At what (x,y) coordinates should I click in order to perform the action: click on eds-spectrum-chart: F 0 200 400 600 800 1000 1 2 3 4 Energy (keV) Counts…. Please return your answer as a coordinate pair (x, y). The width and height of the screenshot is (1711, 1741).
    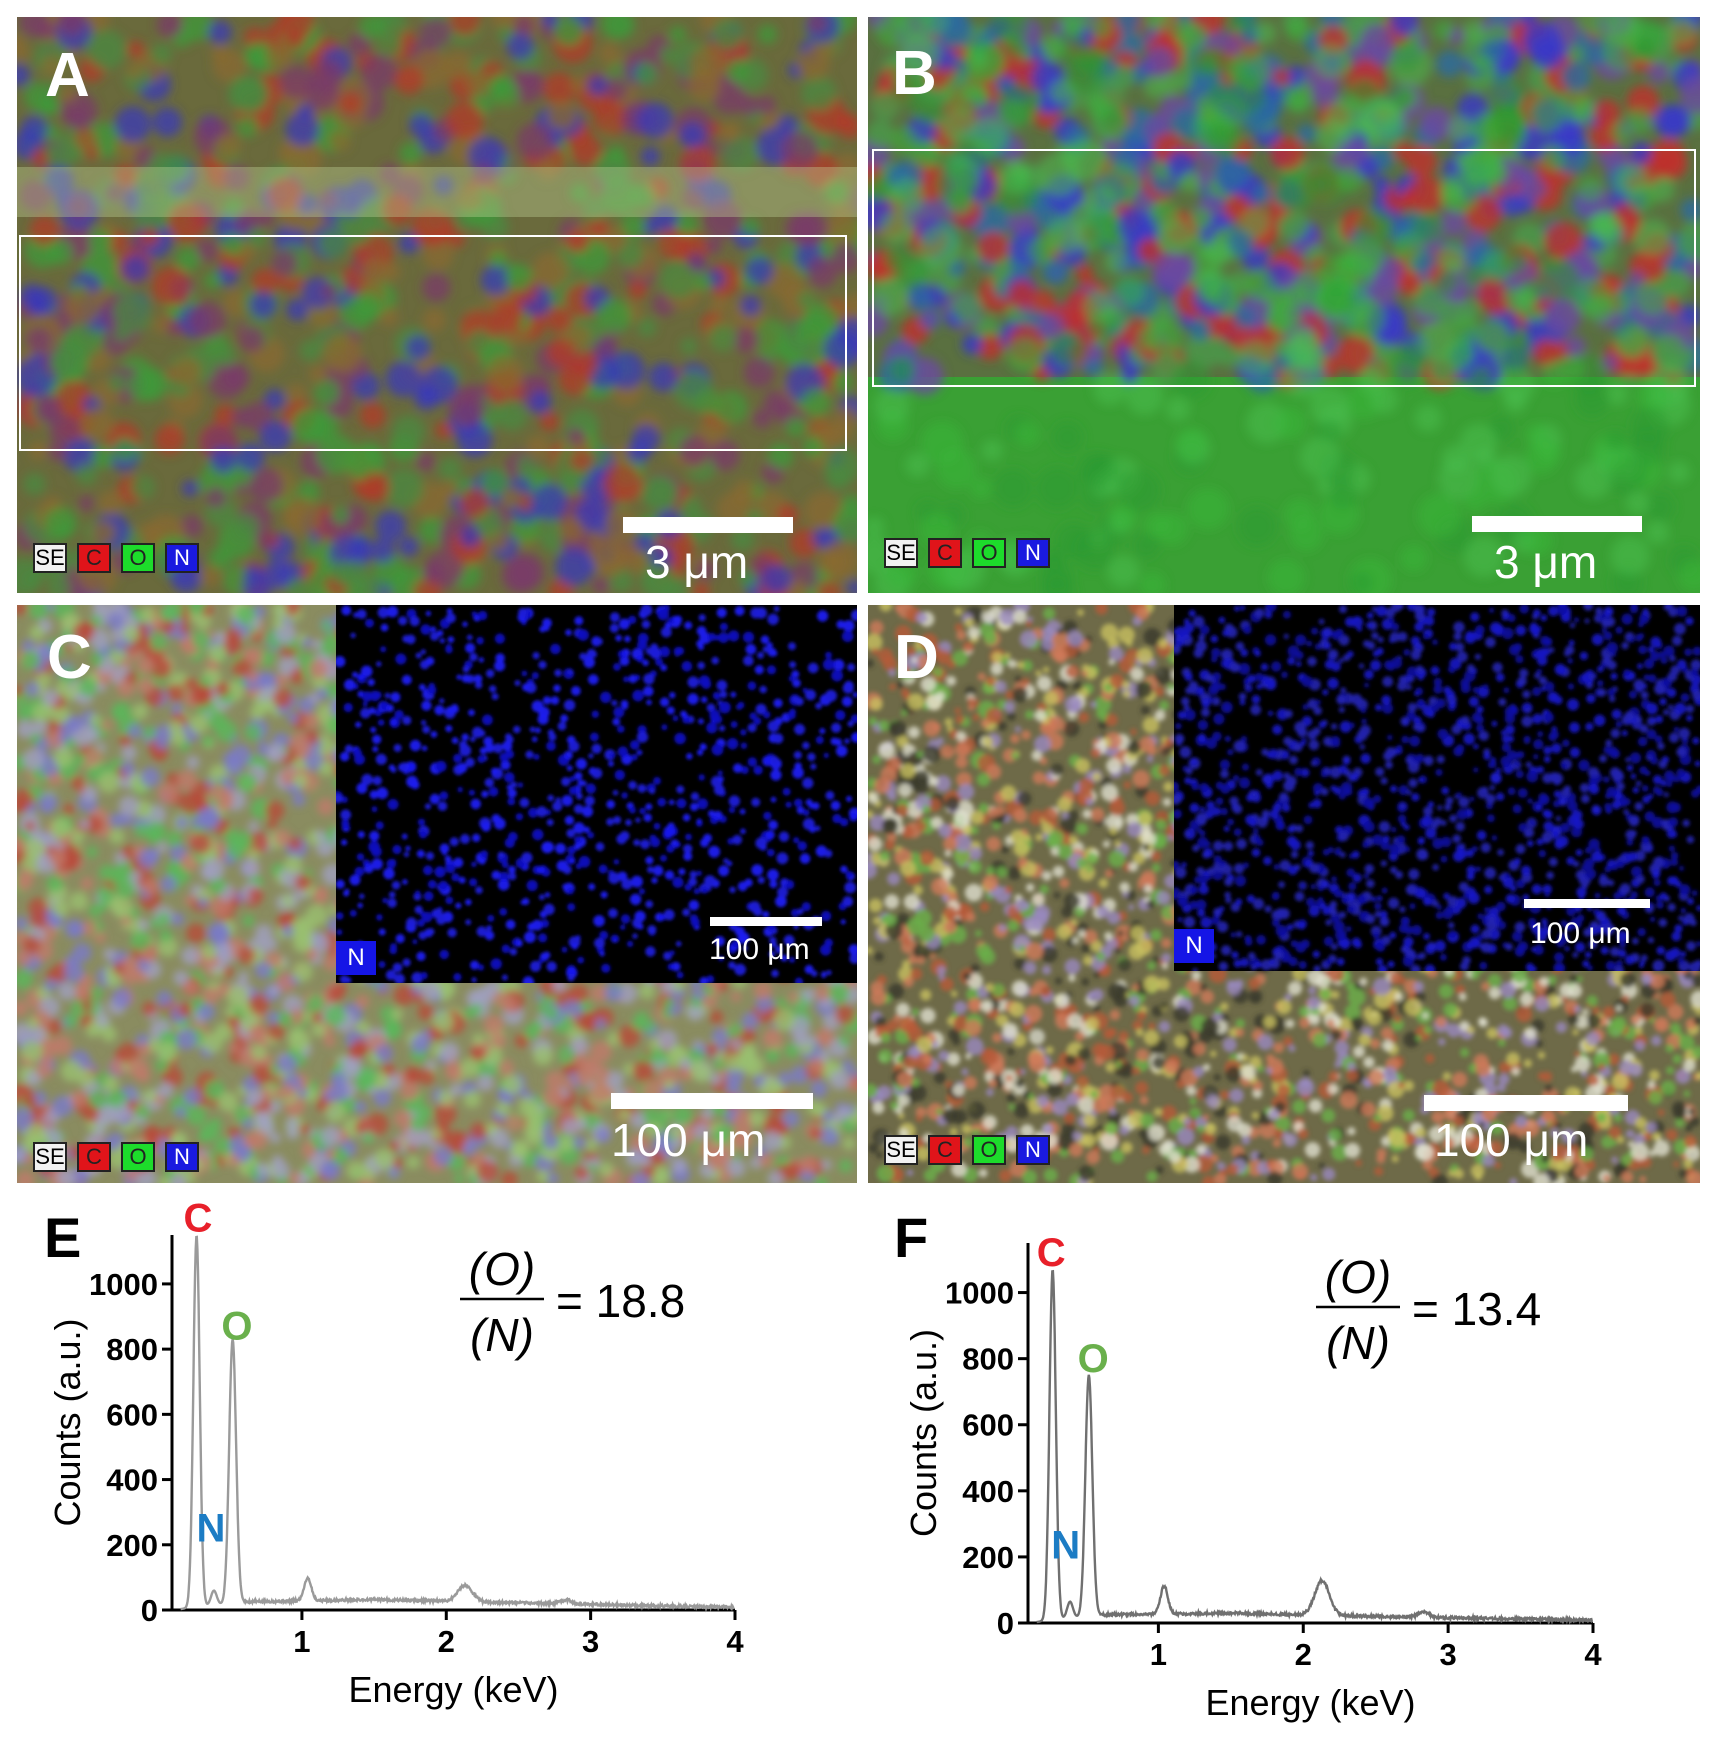
    Looking at the image, I should click on (1248, 1464).